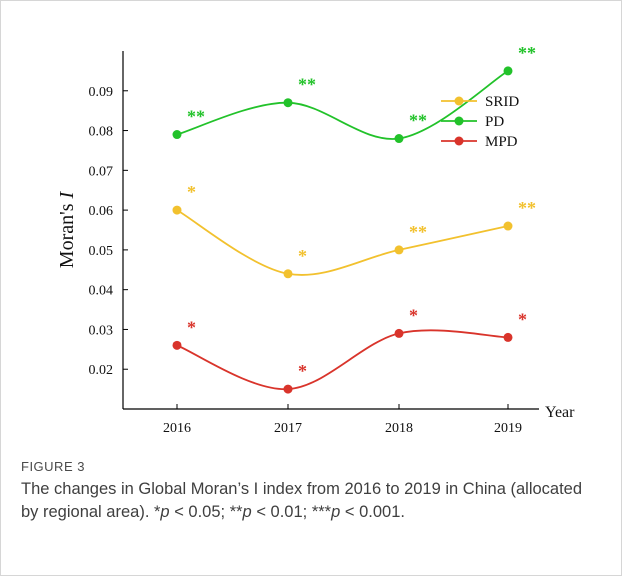  I want to click on x-tick-label: 2018, so click(399, 428).